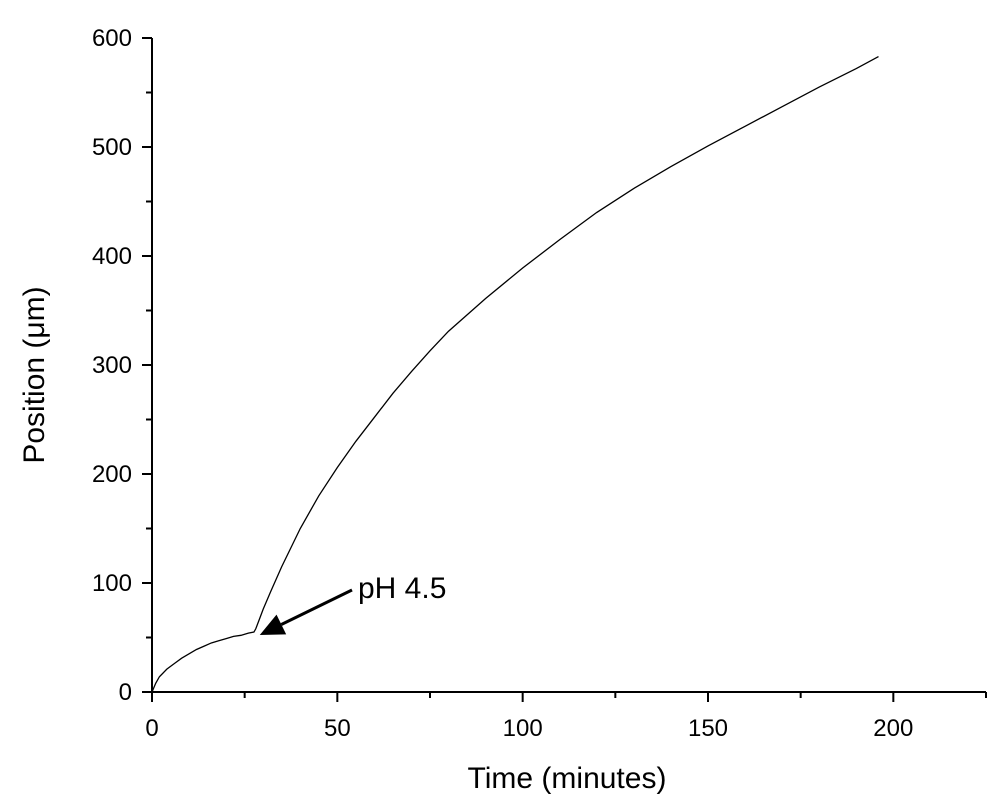 The width and height of the screenshot is (998, 807). Describe the element at coordinates (112, 256) in the screenshot. I see `y-tick-label: 400` at that location.